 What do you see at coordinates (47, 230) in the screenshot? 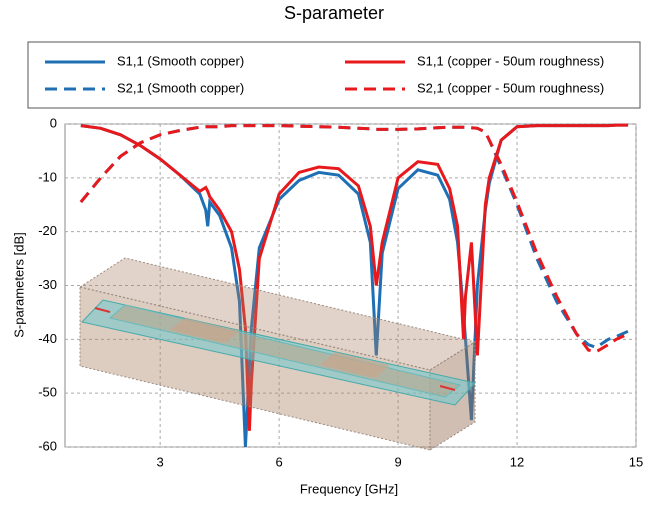
I see `y-tick-label: -20` at bounding box center [47, 230].